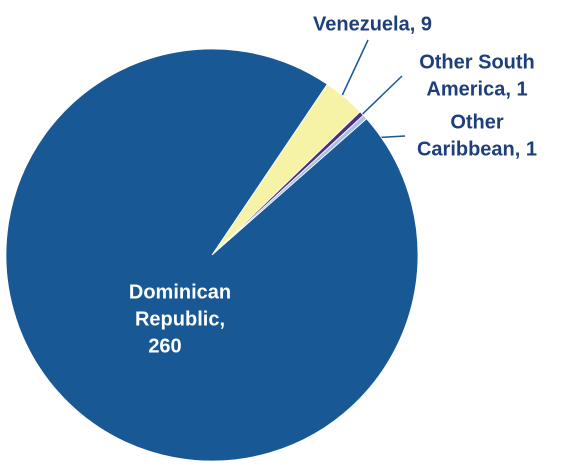  Describe the element at coordinates (180, 319) in the screenshot. I see `data-label: Republic,` at that location.